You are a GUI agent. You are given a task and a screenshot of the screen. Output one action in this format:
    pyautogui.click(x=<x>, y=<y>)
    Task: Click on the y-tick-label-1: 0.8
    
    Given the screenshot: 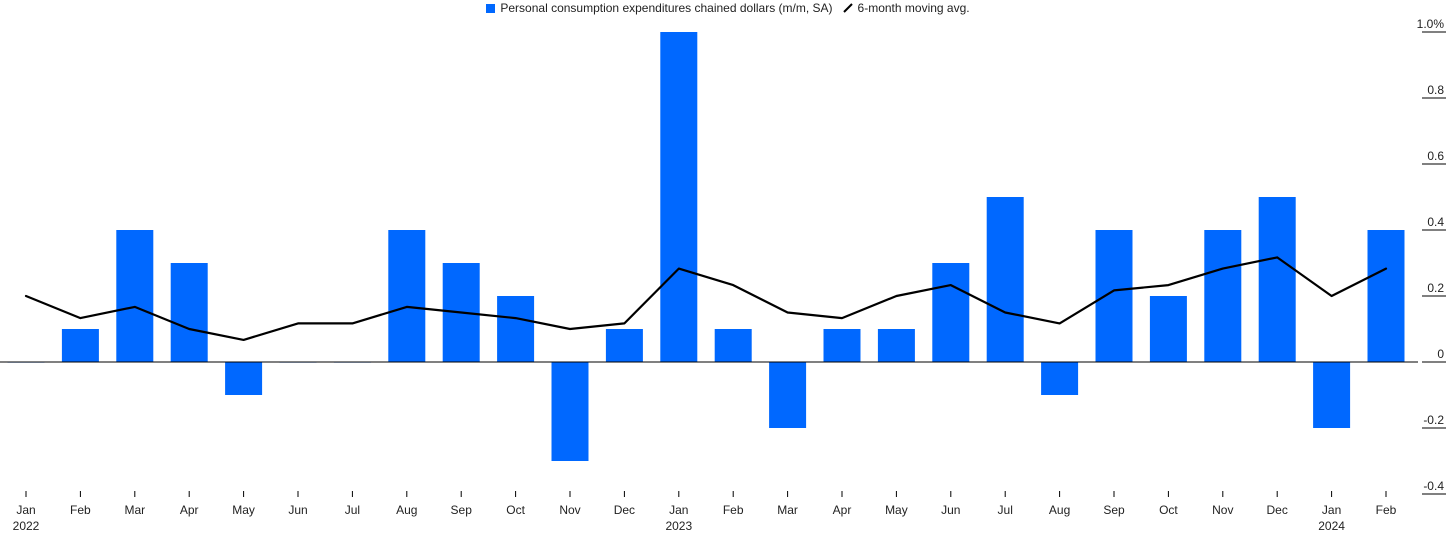 What is the action you would take?
    pyautogui.click(x=1435, y=90)
    